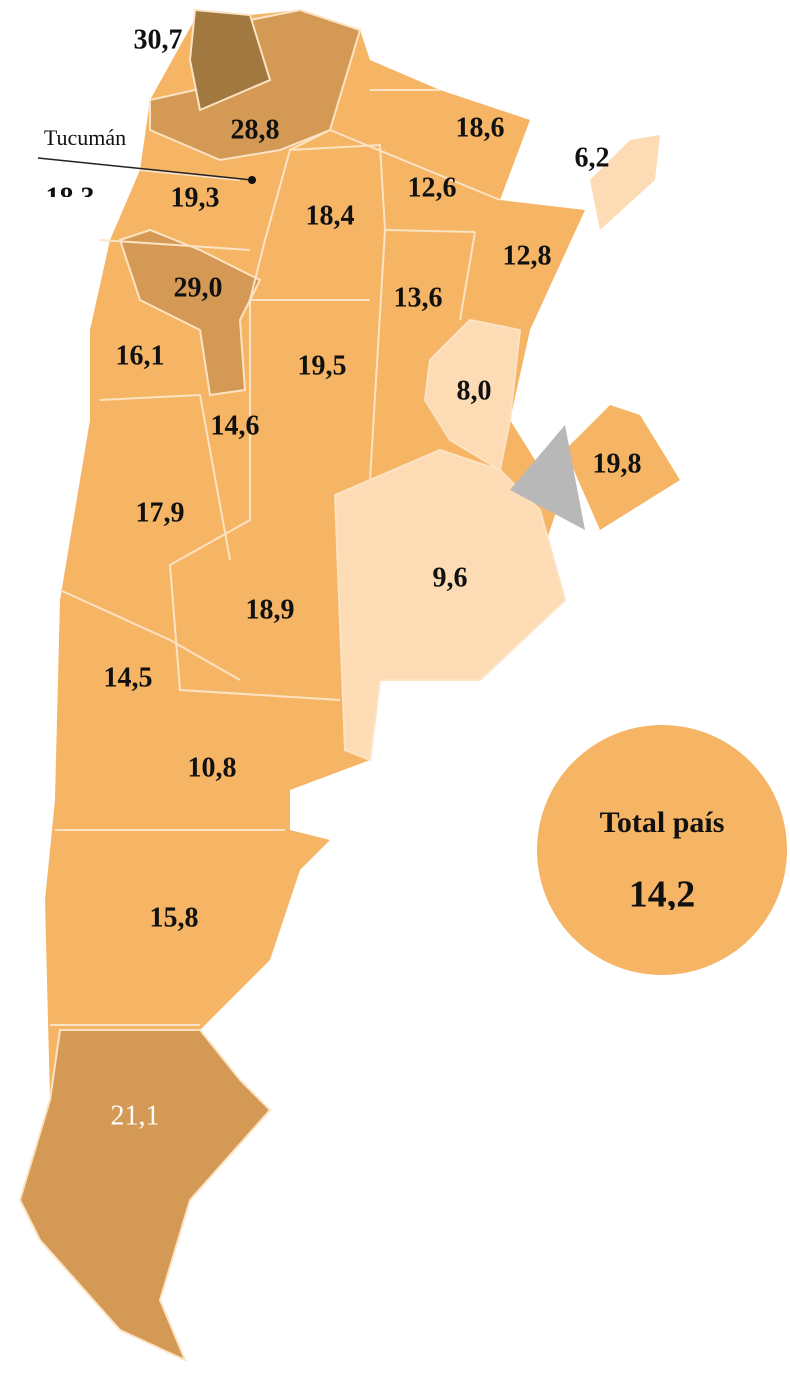  Describe the element at coordinates (662, 895) in the screenshot. I see `total-value: 14,2` at that location.